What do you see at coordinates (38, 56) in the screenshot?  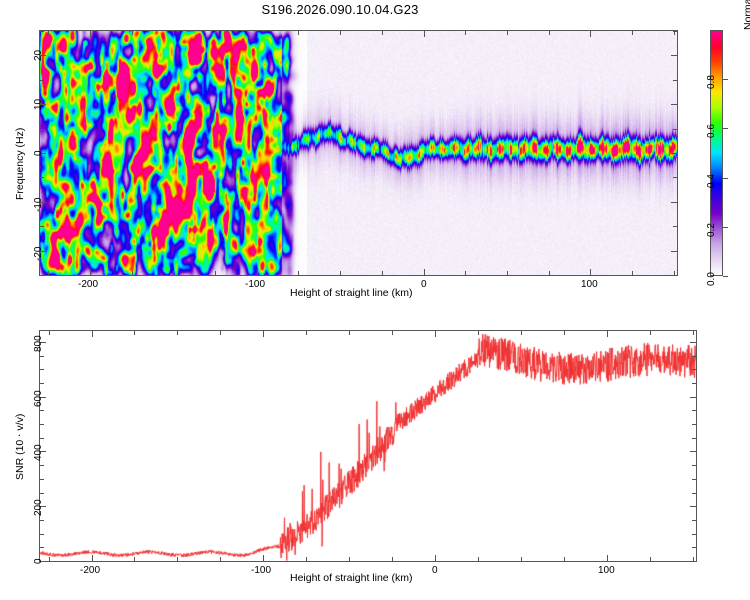 I see `spectrogram-ytick: 20` at bounding box center [38, 56].